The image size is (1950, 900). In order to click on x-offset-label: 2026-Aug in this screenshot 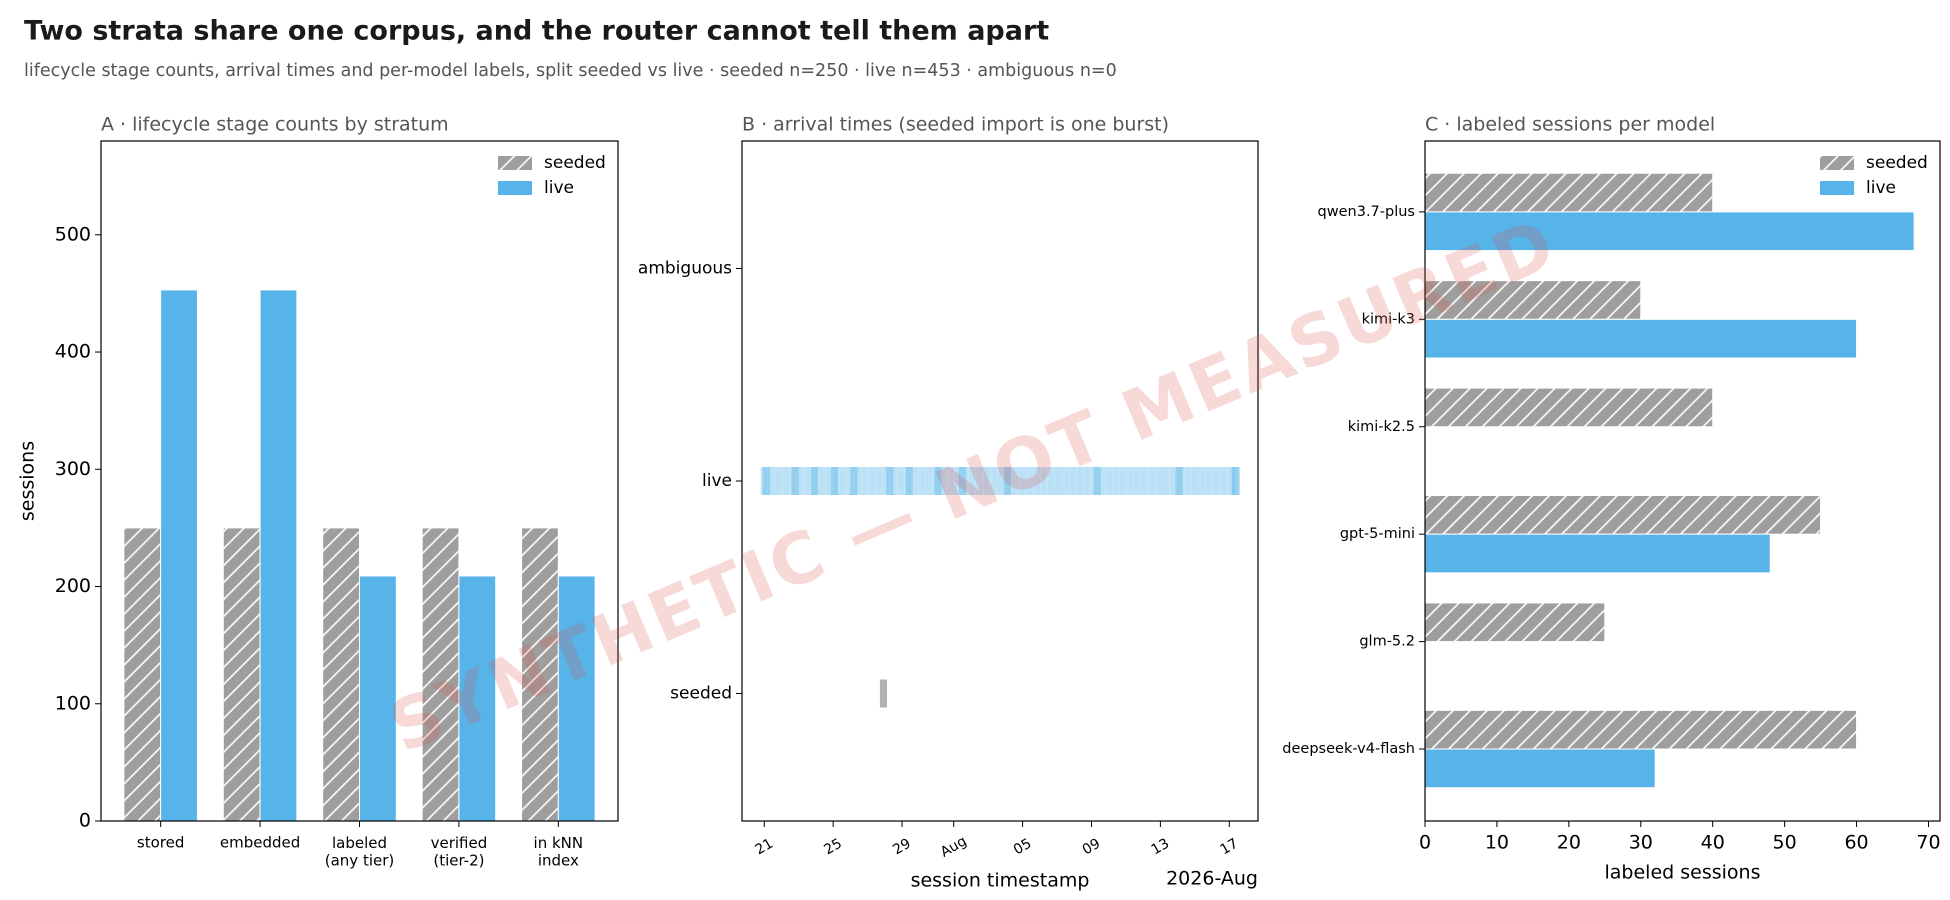, I will do `click(1212, 879)`.